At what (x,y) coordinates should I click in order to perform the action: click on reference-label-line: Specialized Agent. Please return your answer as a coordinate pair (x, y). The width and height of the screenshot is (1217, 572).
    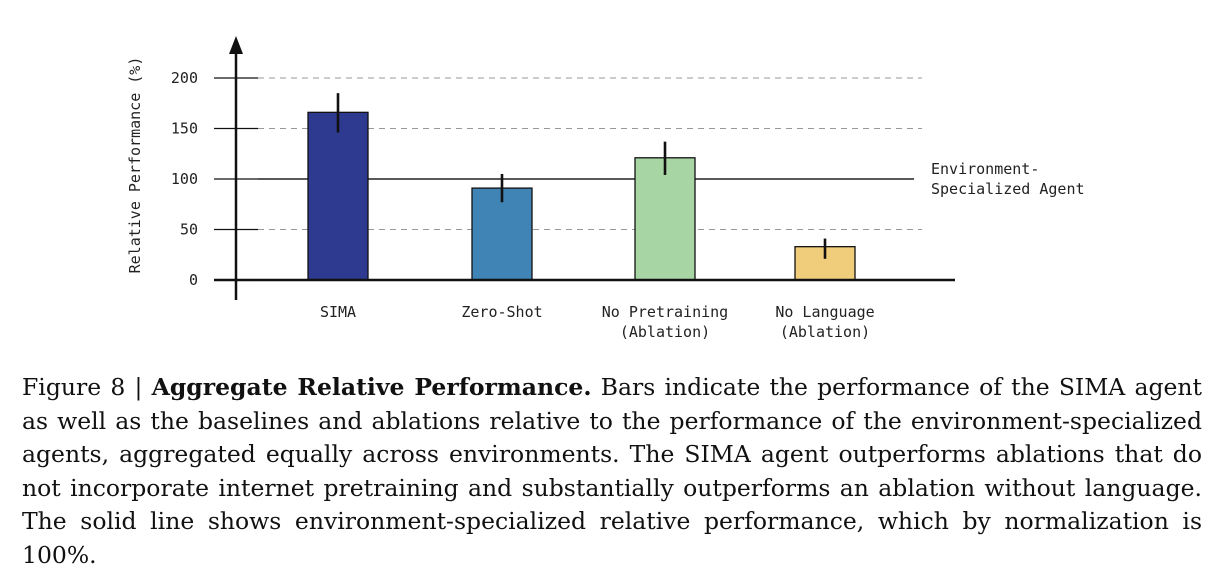
    Looking at the image, I should click on (1008, 189).